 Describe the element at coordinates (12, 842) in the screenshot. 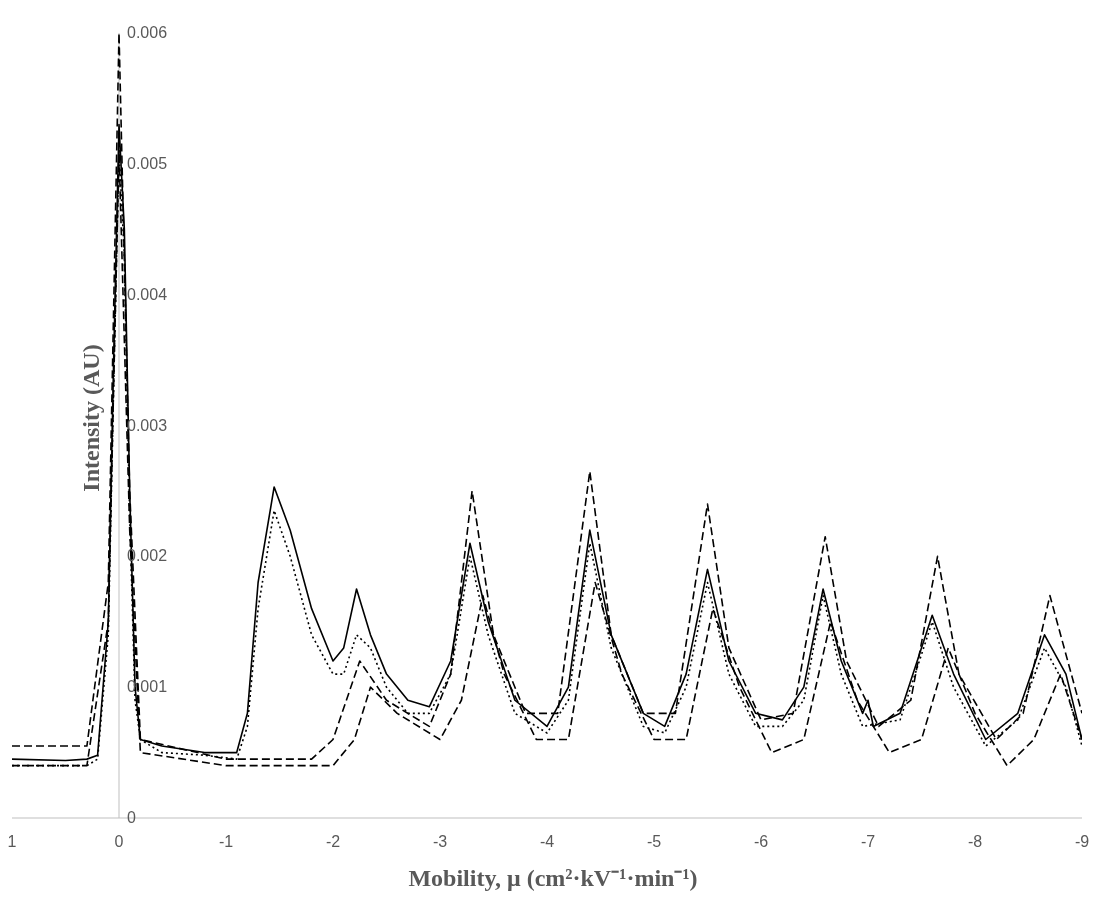

I see `x-tick-label: 1` at that location.